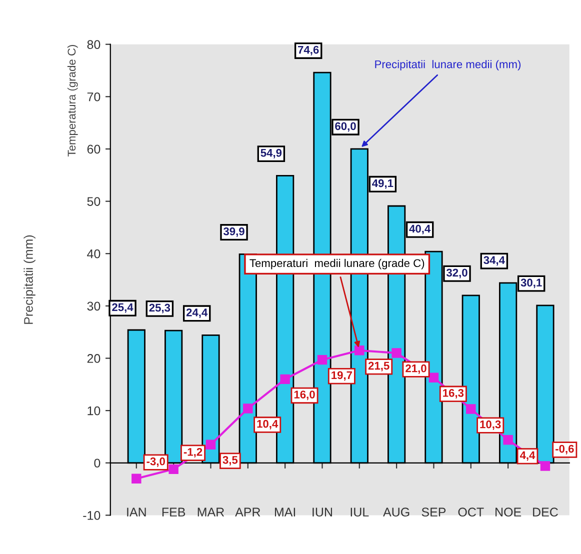 The height and width of the screenshot is (554, 581). Describe the element at coordinates (247, 512) in the screenshot. I see `x-tick-label: APR` at that location.